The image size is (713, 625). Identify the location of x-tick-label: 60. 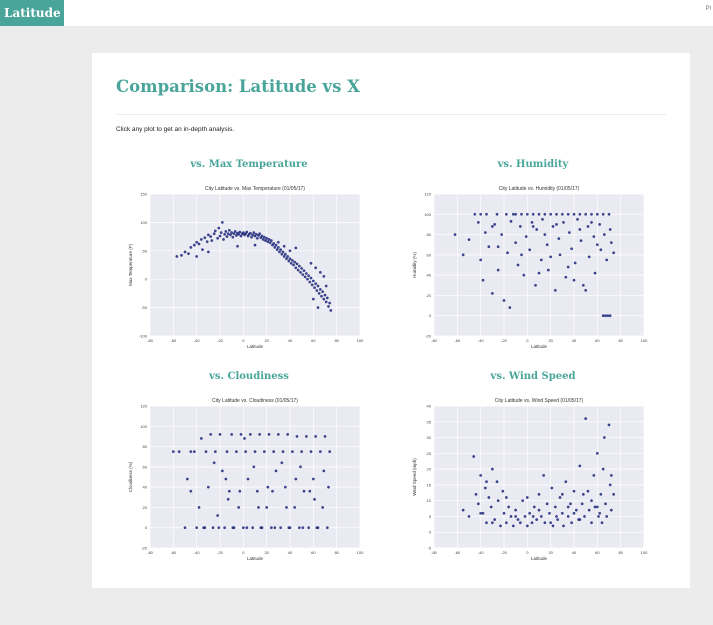
(597, 340).